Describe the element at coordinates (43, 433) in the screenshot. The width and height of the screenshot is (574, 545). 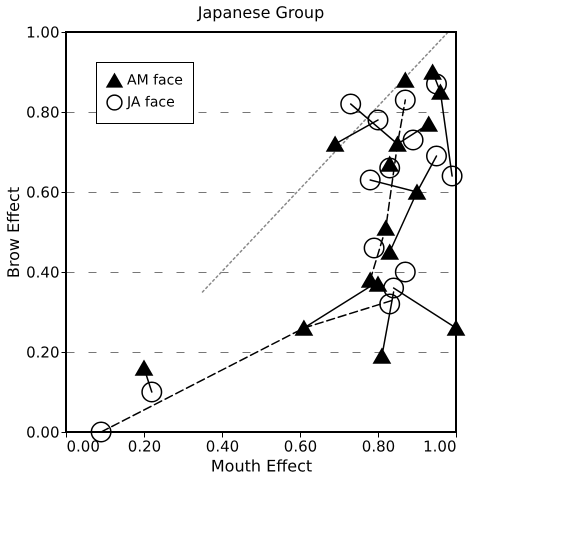
I see `y-tick-label: 0.00` at that location.